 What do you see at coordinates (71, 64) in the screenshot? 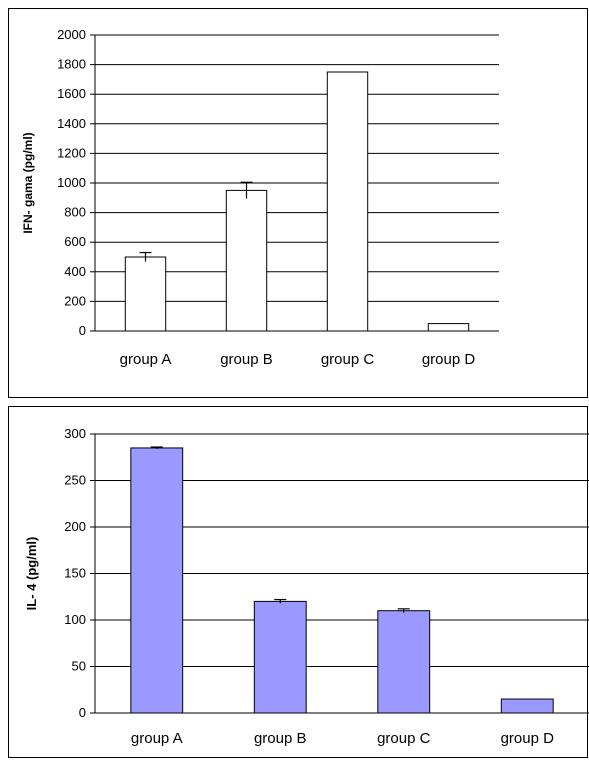
I see `y-tick-label: 1800` at bounding box center [71, 64].